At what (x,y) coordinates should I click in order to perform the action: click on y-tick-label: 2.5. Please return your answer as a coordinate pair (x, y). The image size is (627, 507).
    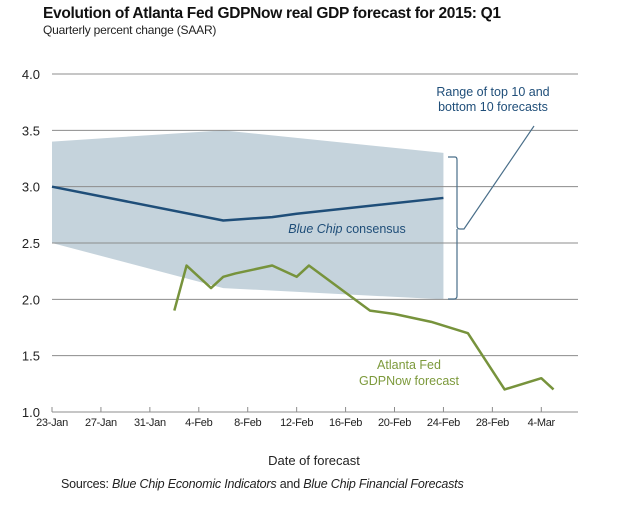
    Looking at the image, I should click on (31, 243).